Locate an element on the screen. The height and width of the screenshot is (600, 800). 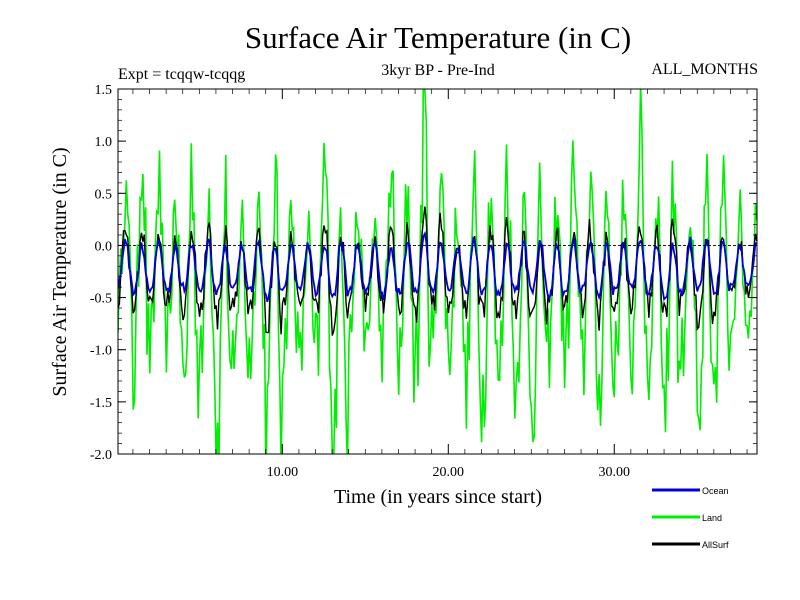
x-axis-label: Time (in years since start) is located at coordinates (438, 497).